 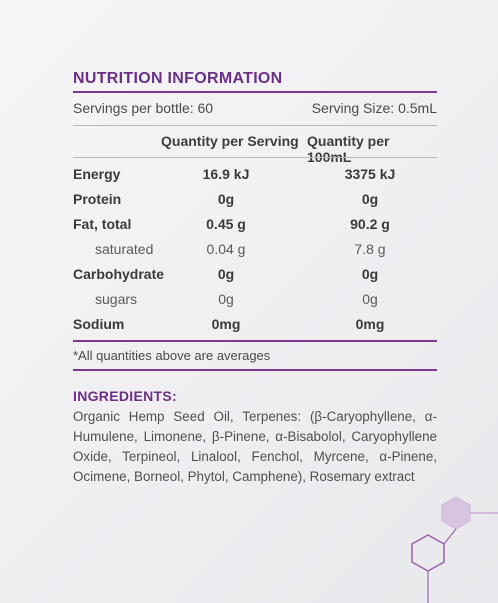 What do you see at coordinates (370, 174) in the screenshot?
I see `per-100ml-value: 3375 kJ` at bounding box center [370, 174].